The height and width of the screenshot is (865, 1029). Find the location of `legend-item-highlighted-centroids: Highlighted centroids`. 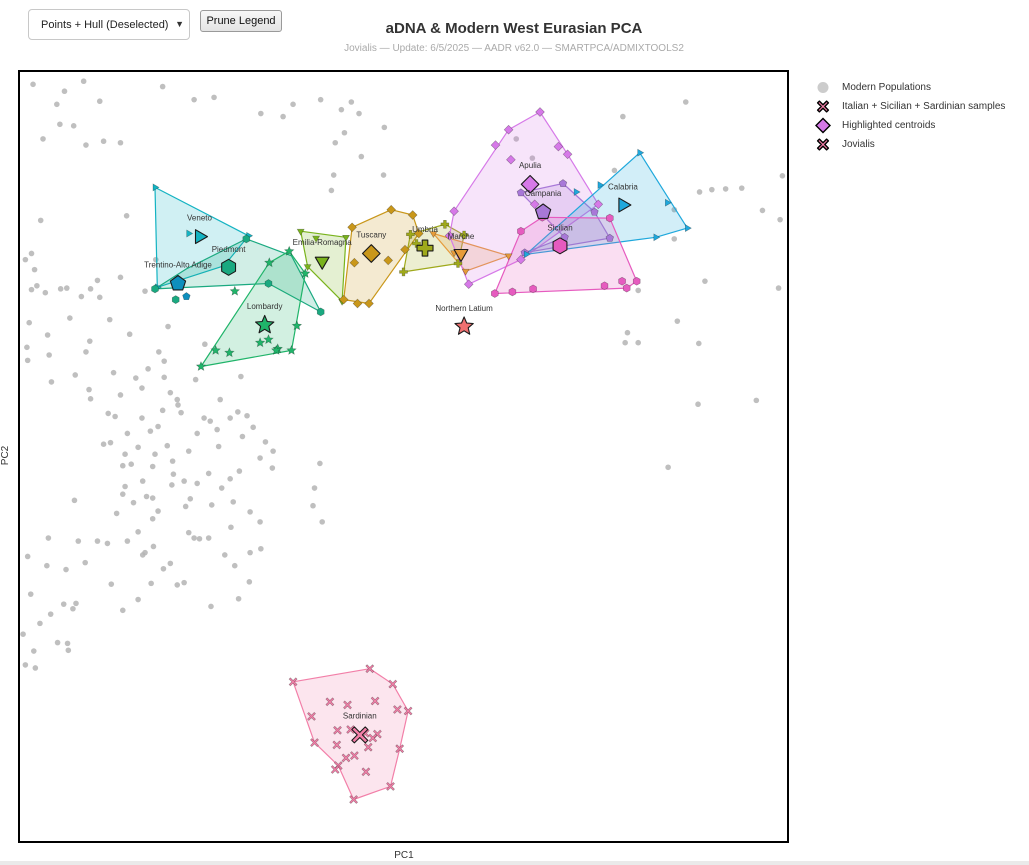

legend-item-highlighted-centroids: Highlighted centroids is located at coordinates (908, 125).